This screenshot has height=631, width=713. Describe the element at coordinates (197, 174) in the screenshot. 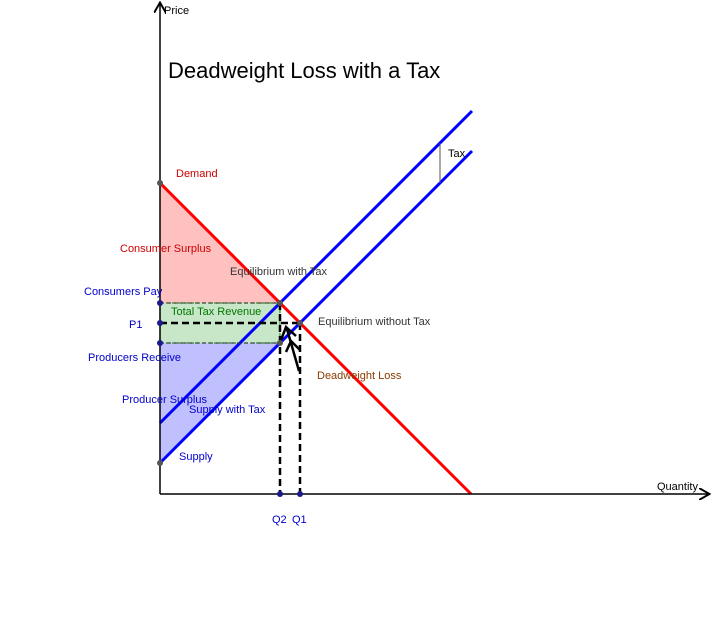

I see `demand-label: Demand` at that location.